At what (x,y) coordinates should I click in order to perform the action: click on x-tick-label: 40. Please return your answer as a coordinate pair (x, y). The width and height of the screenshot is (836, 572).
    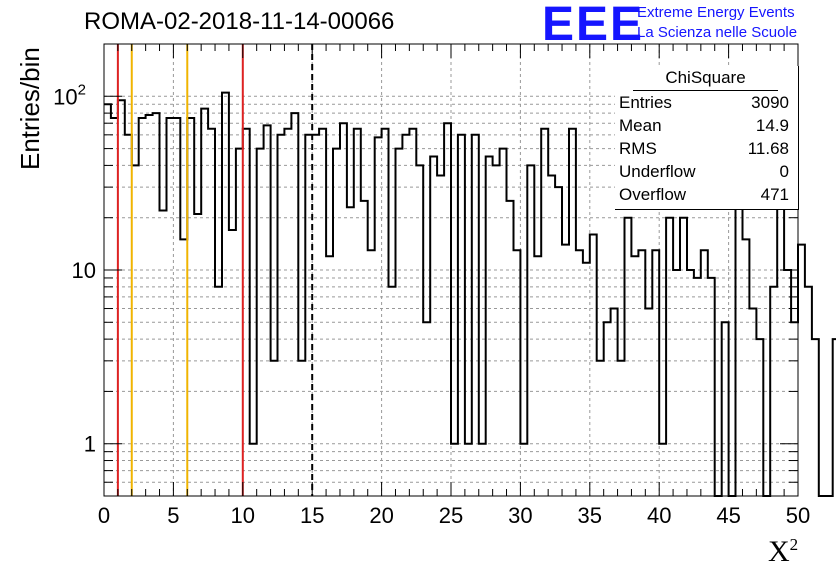
    Looking at the image, I should click on (659, 515).